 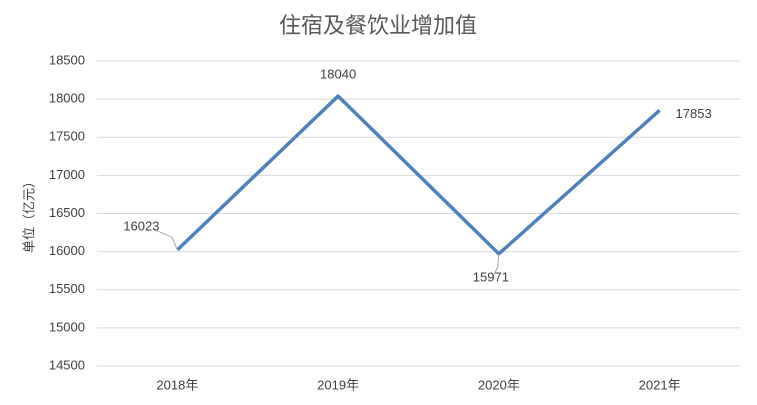 What do you see at coordinates (67, 250) in the screenshot?
I see `y-tick-label: 16000` at bounding box center [67, 250].